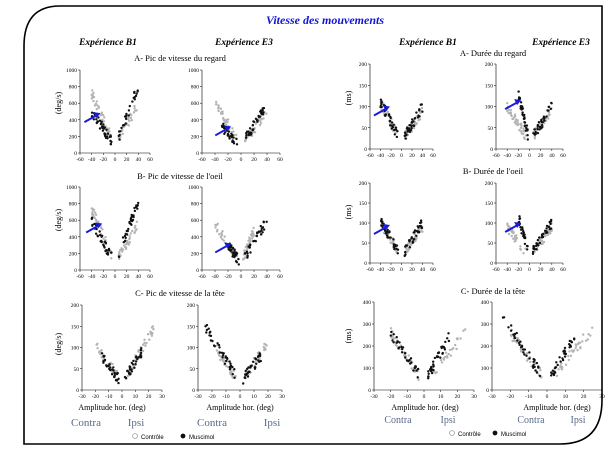  I want to click on x-tick-label: -10, so click(226, 397).